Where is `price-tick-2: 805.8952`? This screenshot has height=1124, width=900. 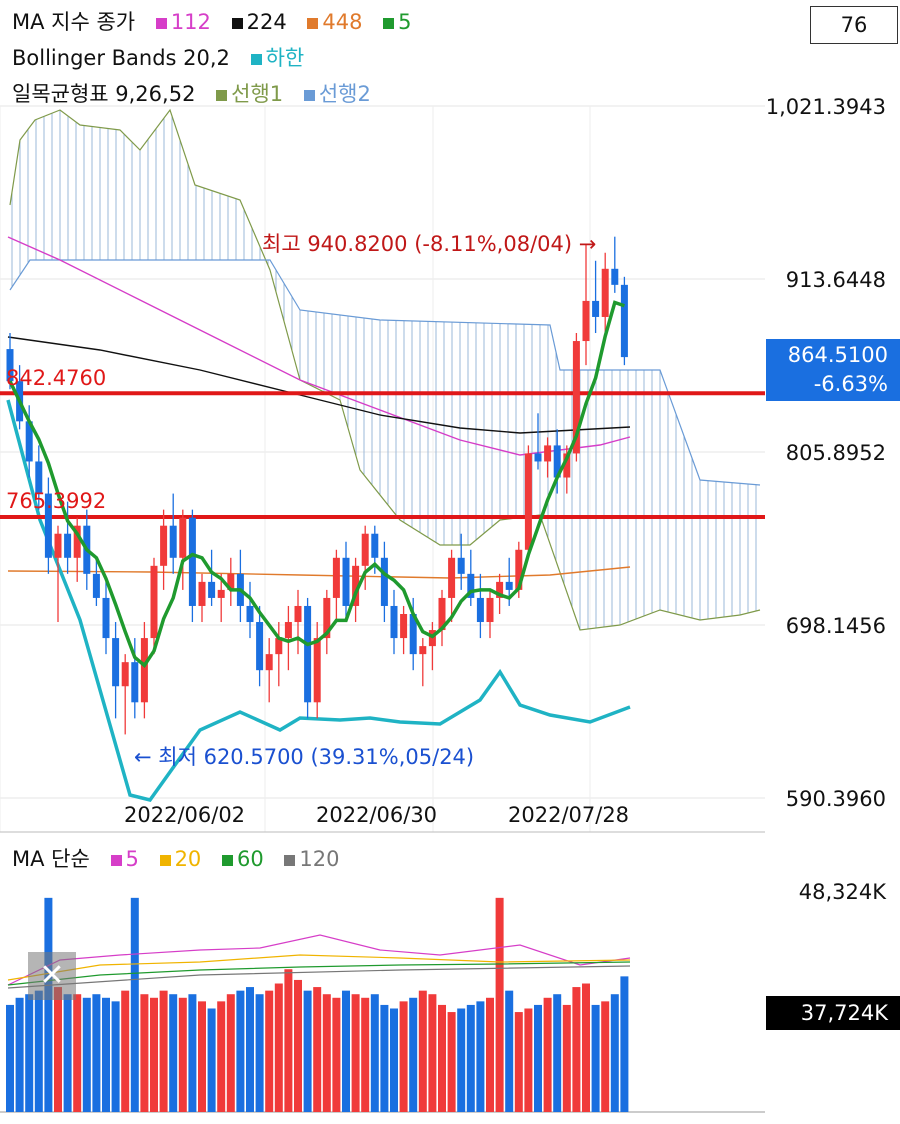
price-tick-2: 805.8952 is located at coordinates (835, 453).